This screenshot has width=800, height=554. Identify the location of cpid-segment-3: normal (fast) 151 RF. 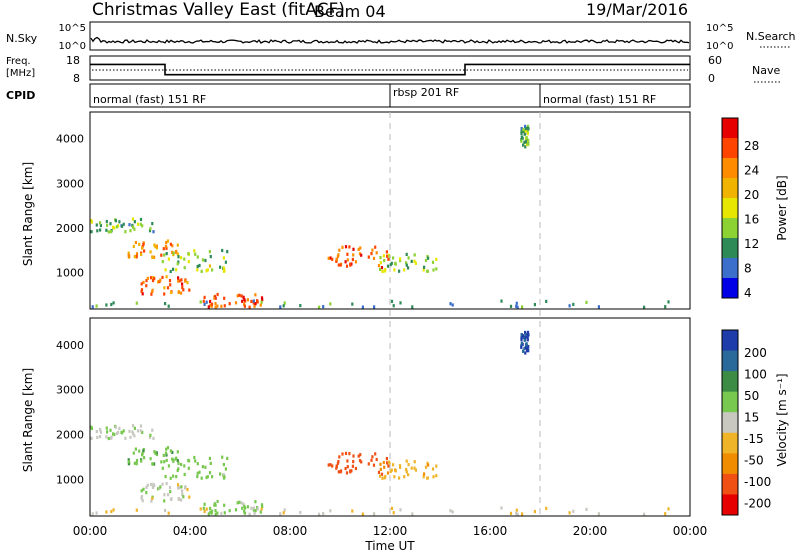
(599, 99).